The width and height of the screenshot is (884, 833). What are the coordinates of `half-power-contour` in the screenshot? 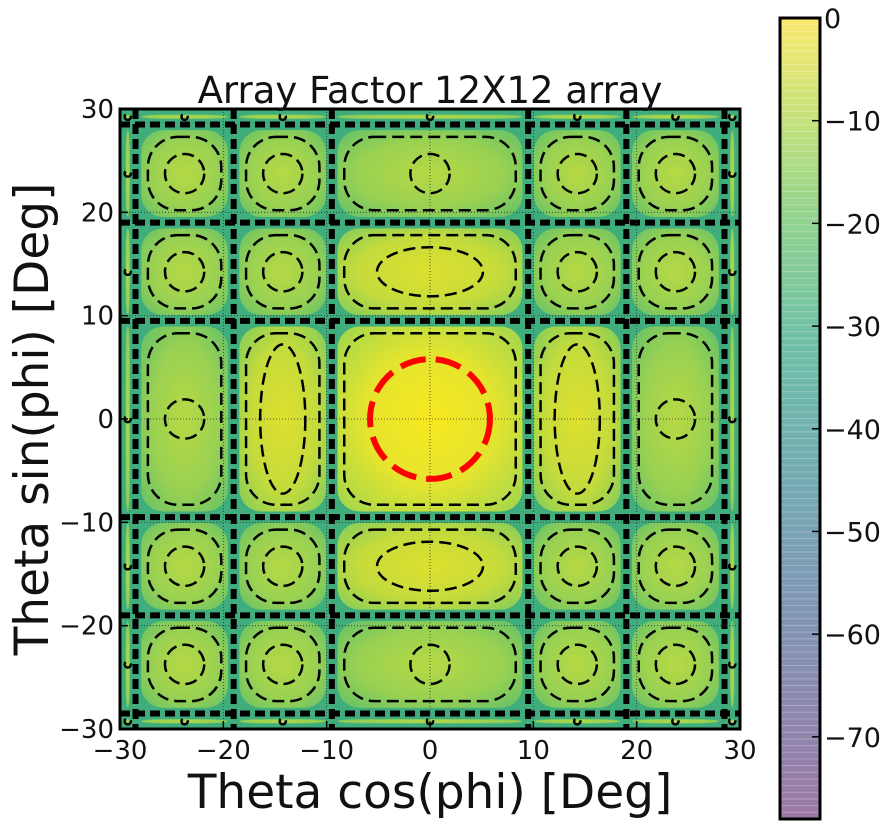 It's located at (430, 419).